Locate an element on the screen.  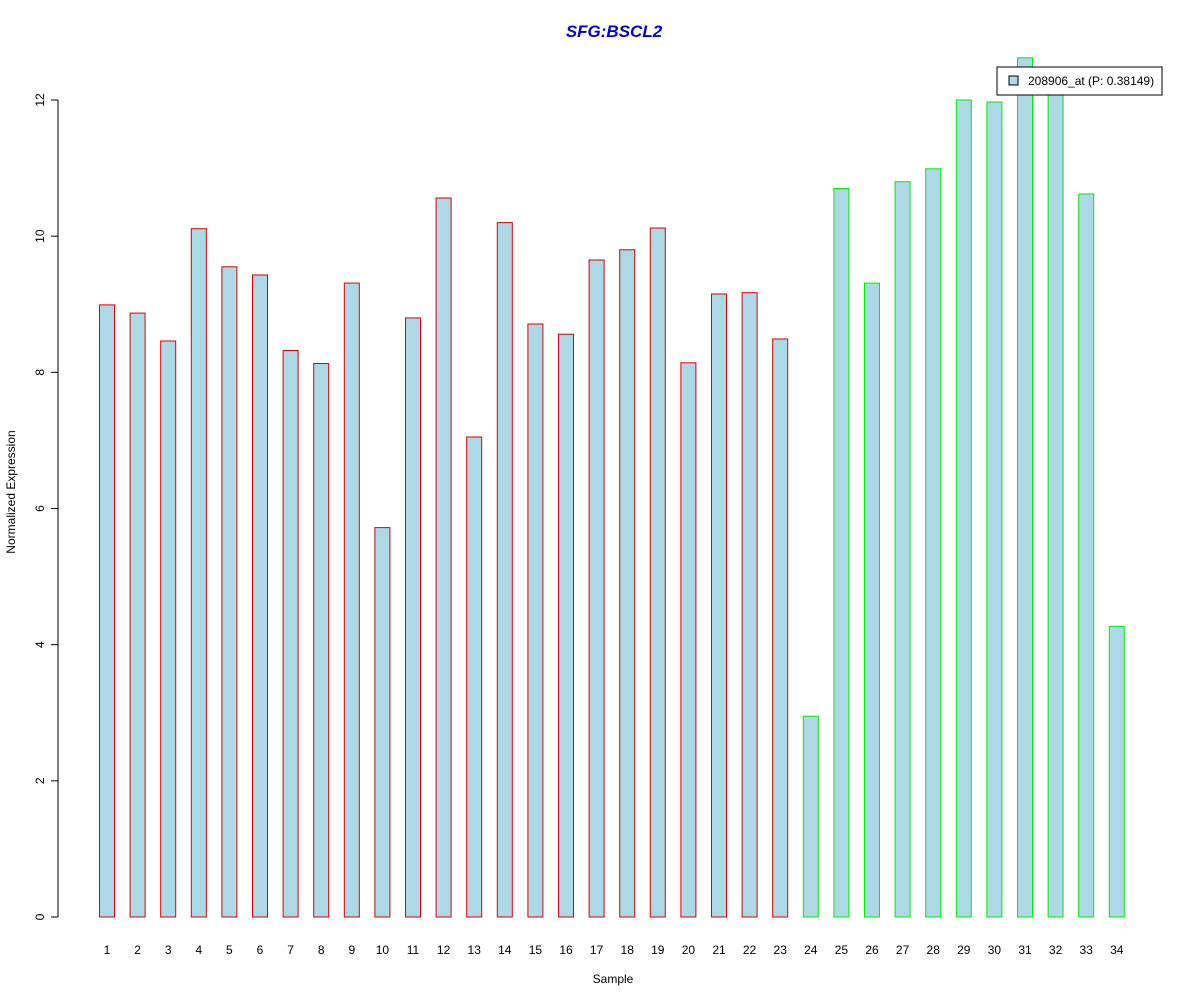
x-tick-label: 1 is located at coordinates (107, 950).